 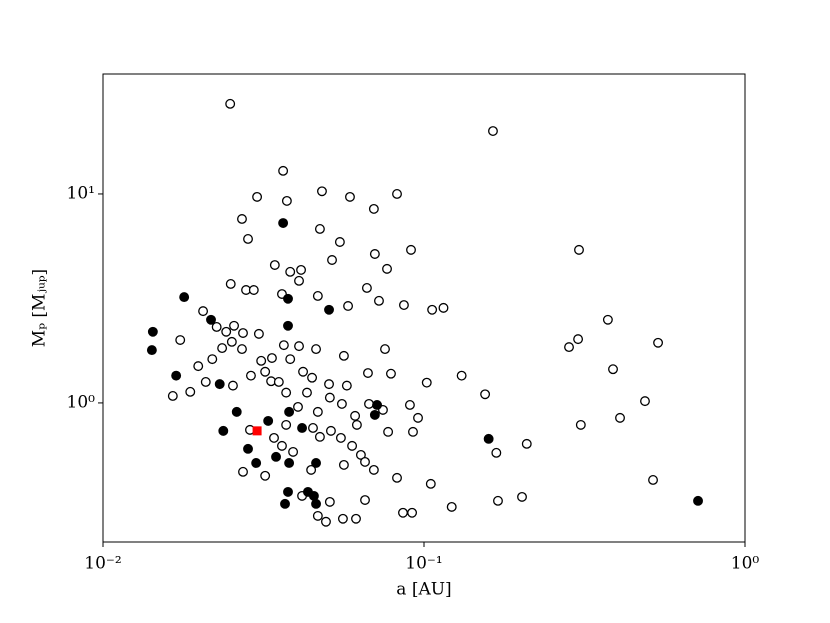 What do you see at coordinates (423, 590) in the screenshot?
I see `x-axis-label: a [AU]` at bounding box center [423, 590].